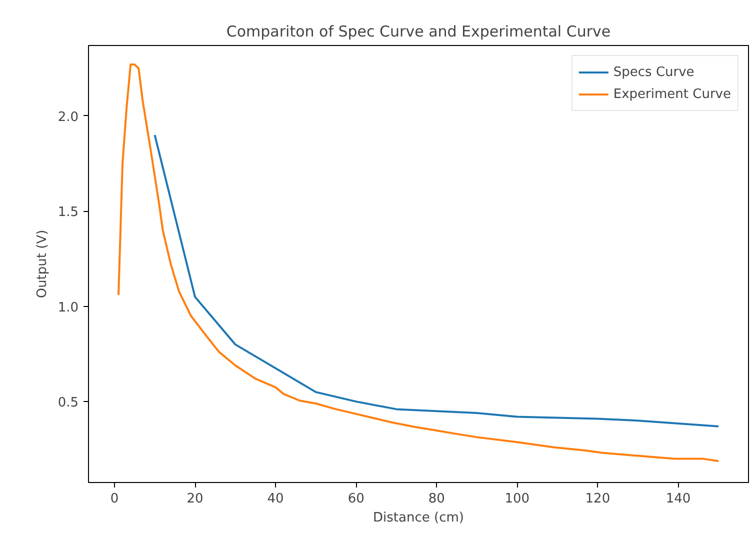 This screenshot has width=753, height=542. I want to click on y-tick-label: 0.5, so click(68, 403).